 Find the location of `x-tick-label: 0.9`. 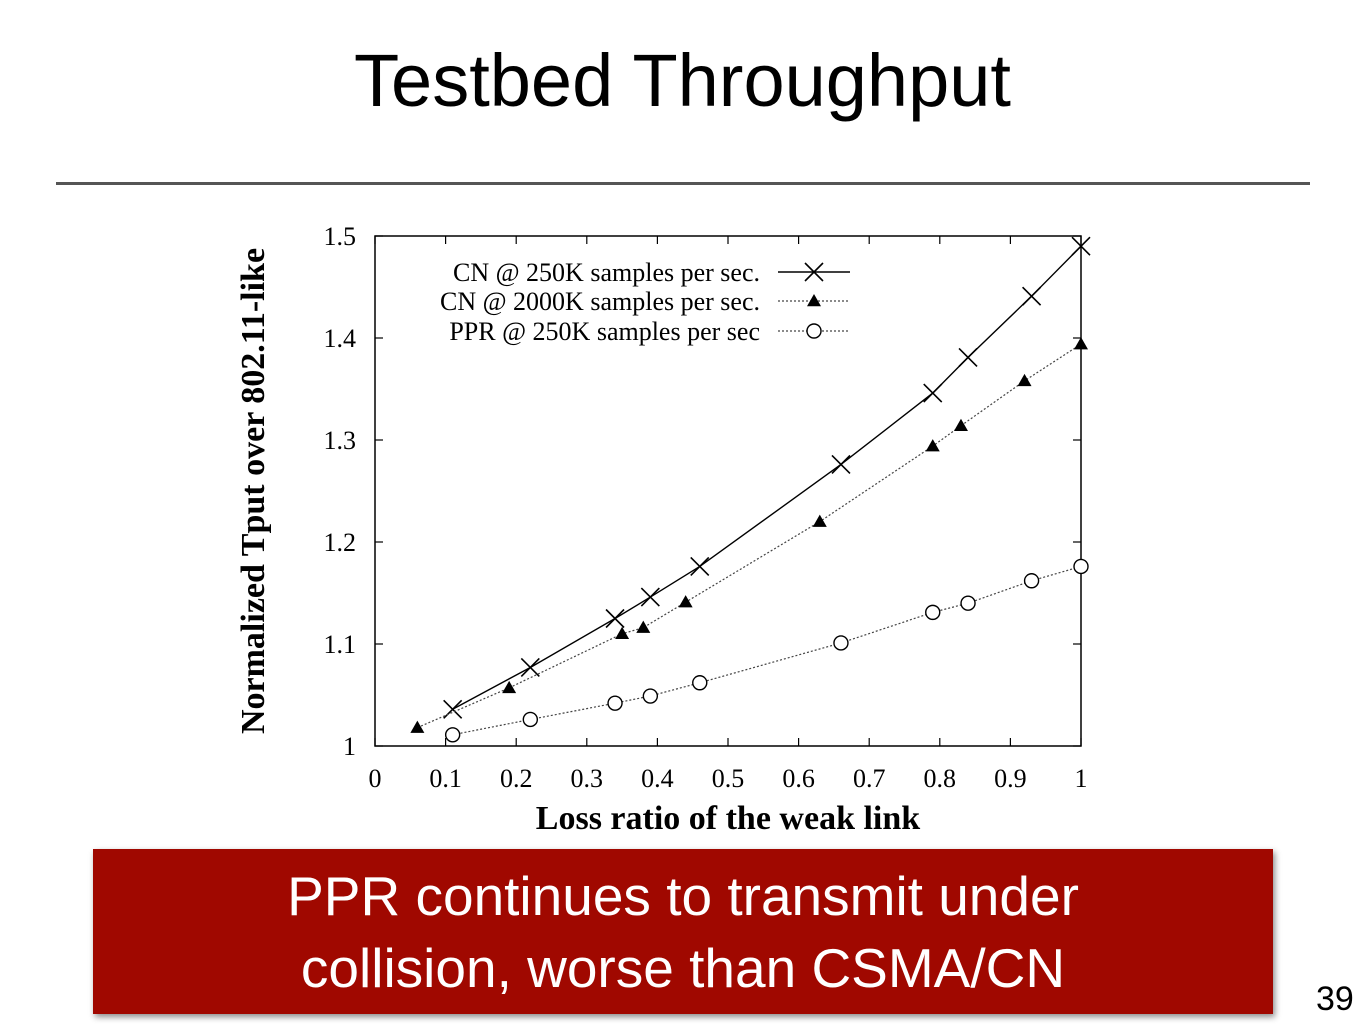

x-tick-label: 0.9 is located at coordinates (1010, 778).